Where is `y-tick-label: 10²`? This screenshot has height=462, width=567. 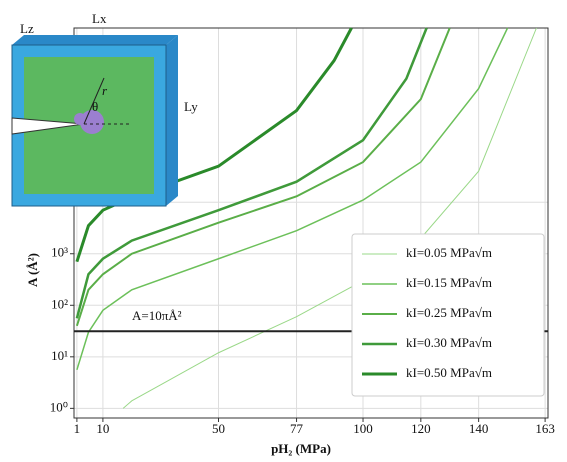
y-tick-label: 10² is located at coordinates (59, 303).